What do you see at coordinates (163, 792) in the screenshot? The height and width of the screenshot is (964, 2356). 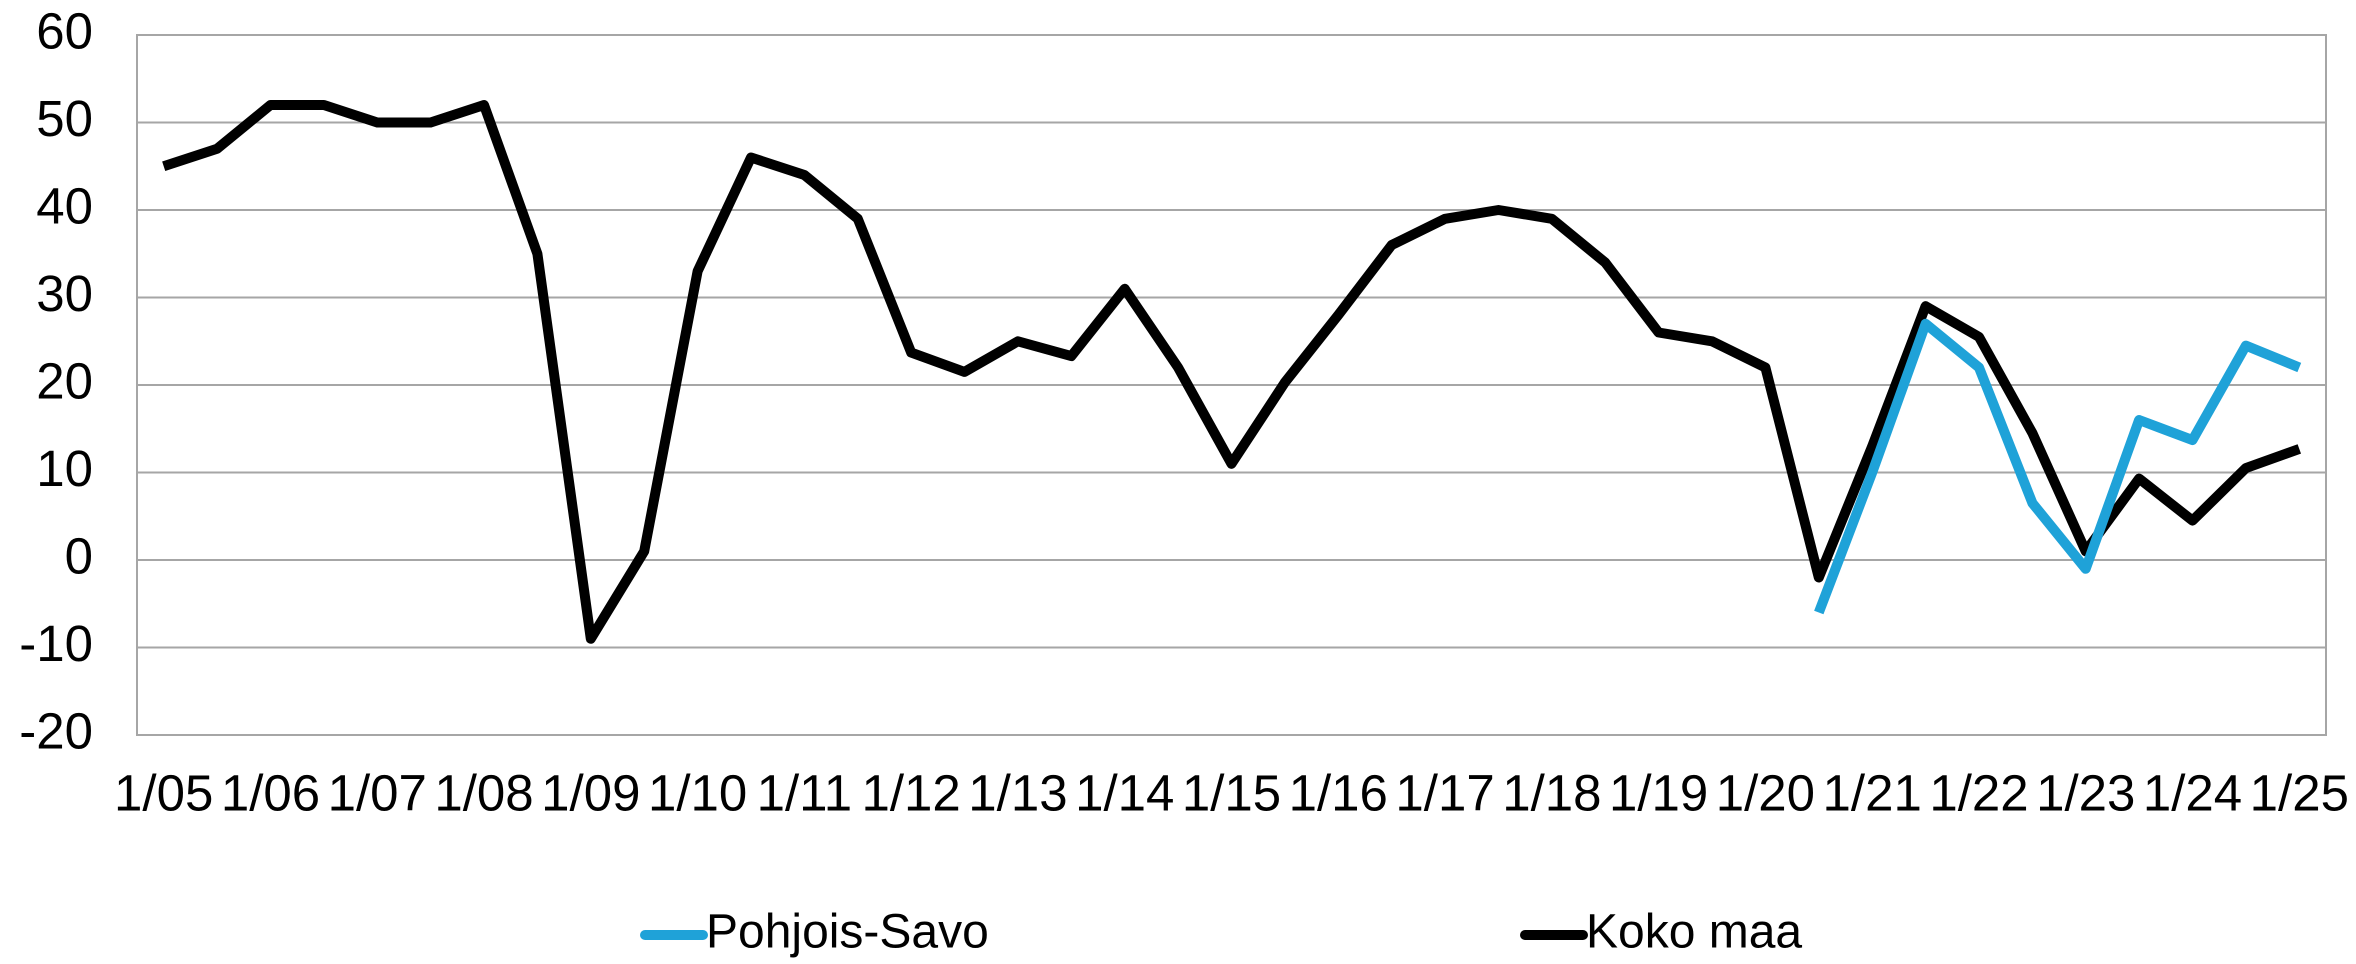 I see `x-tick-label: 1/05` at bounding box center [163, 792].